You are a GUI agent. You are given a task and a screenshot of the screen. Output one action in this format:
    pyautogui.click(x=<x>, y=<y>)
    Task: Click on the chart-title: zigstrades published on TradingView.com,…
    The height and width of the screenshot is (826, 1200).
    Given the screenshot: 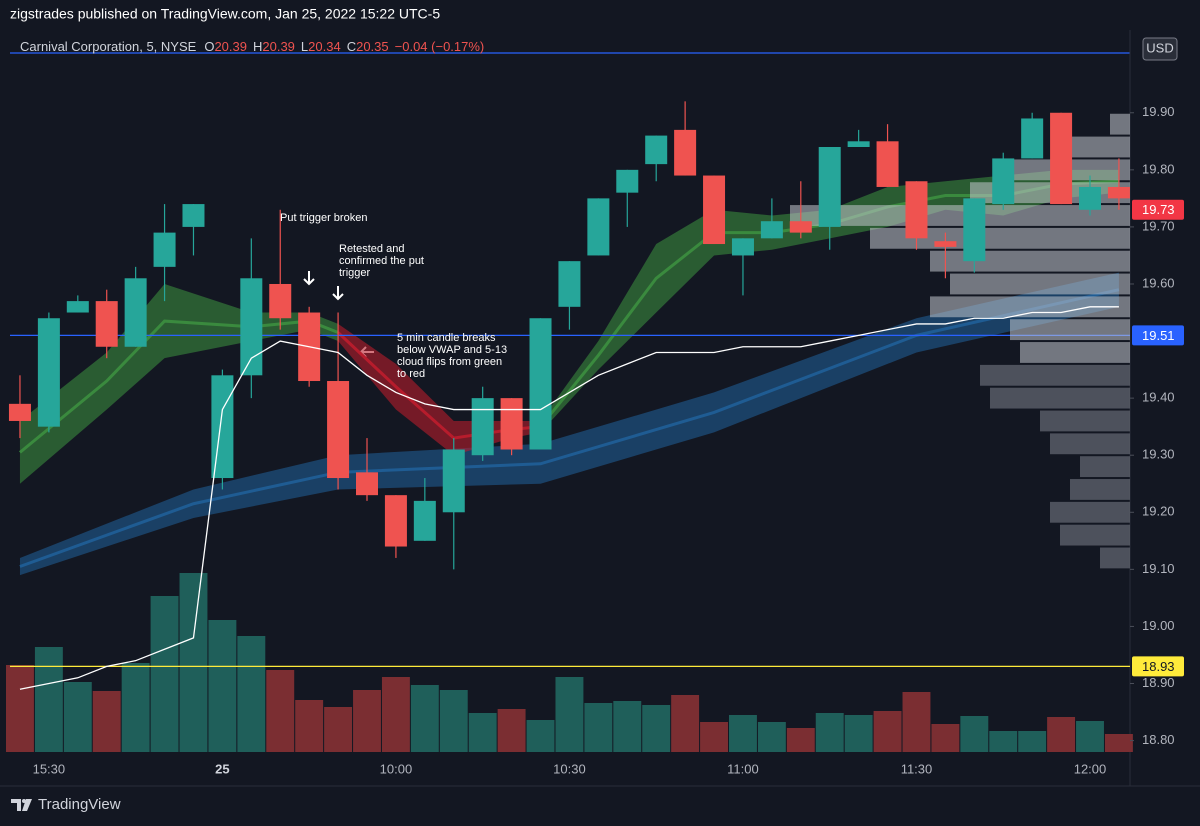 What is the action you would take?
    pyautogui.click(x=225, y=14)
    